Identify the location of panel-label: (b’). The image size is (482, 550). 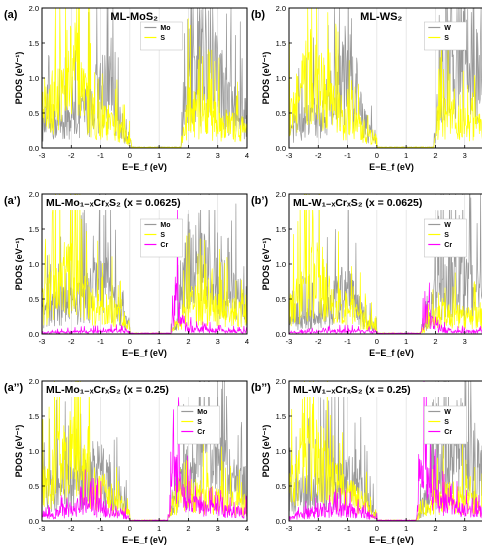
(259, 201).